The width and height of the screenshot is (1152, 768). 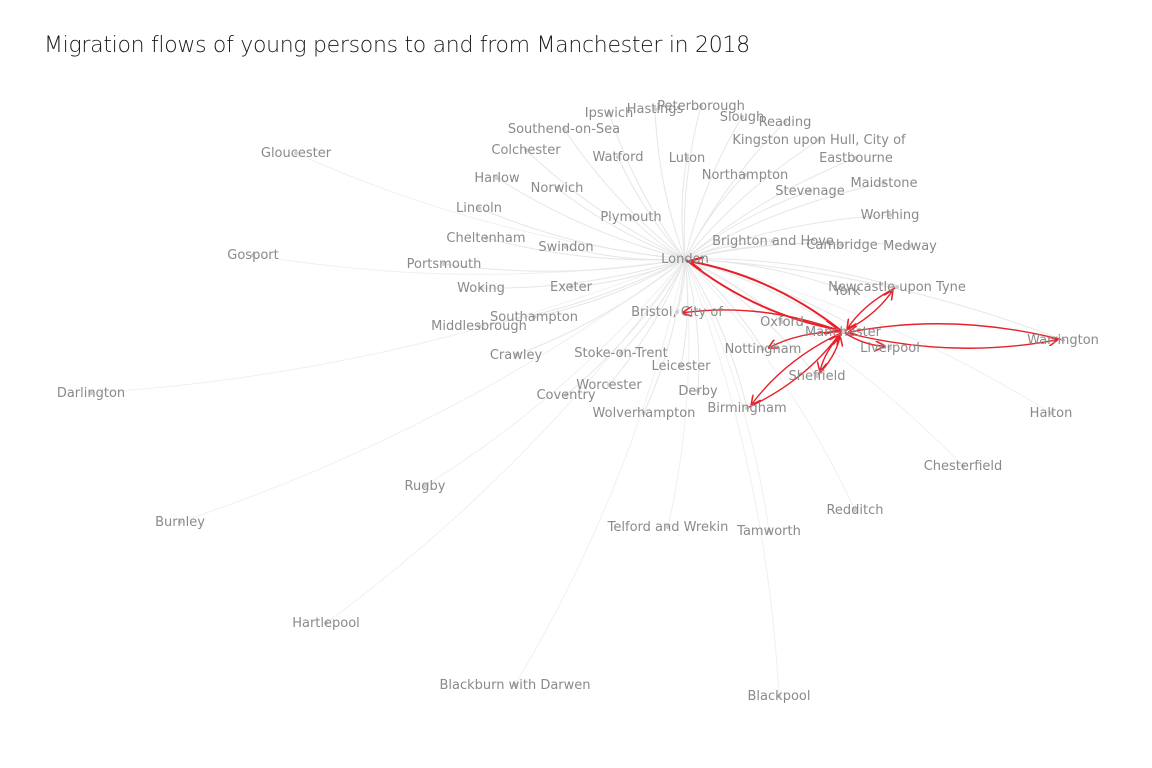 I want to click on node-worcester: Worcester, so click(x=609, y=385).